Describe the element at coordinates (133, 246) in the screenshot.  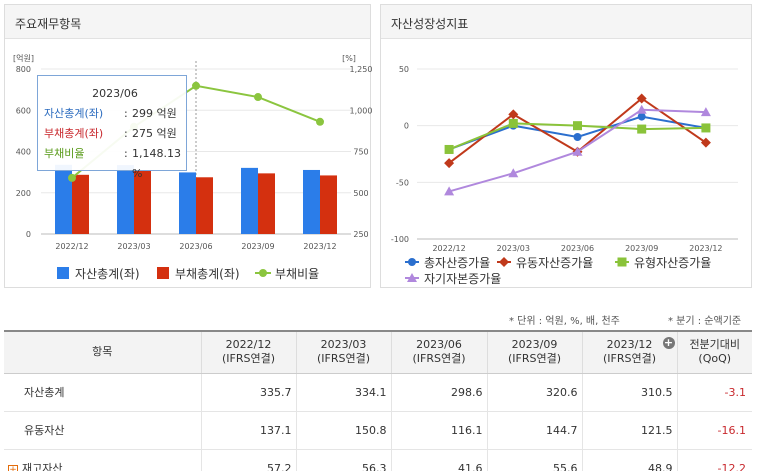
I see `x-tick-label: 2023/03` at that location.